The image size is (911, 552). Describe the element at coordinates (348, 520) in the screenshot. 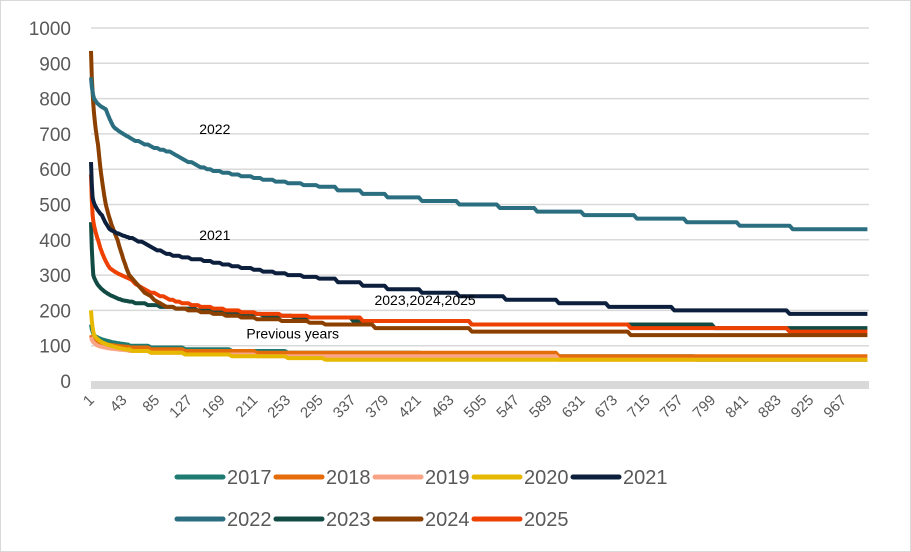

I see `legend-label-2023: 2023` at that location.